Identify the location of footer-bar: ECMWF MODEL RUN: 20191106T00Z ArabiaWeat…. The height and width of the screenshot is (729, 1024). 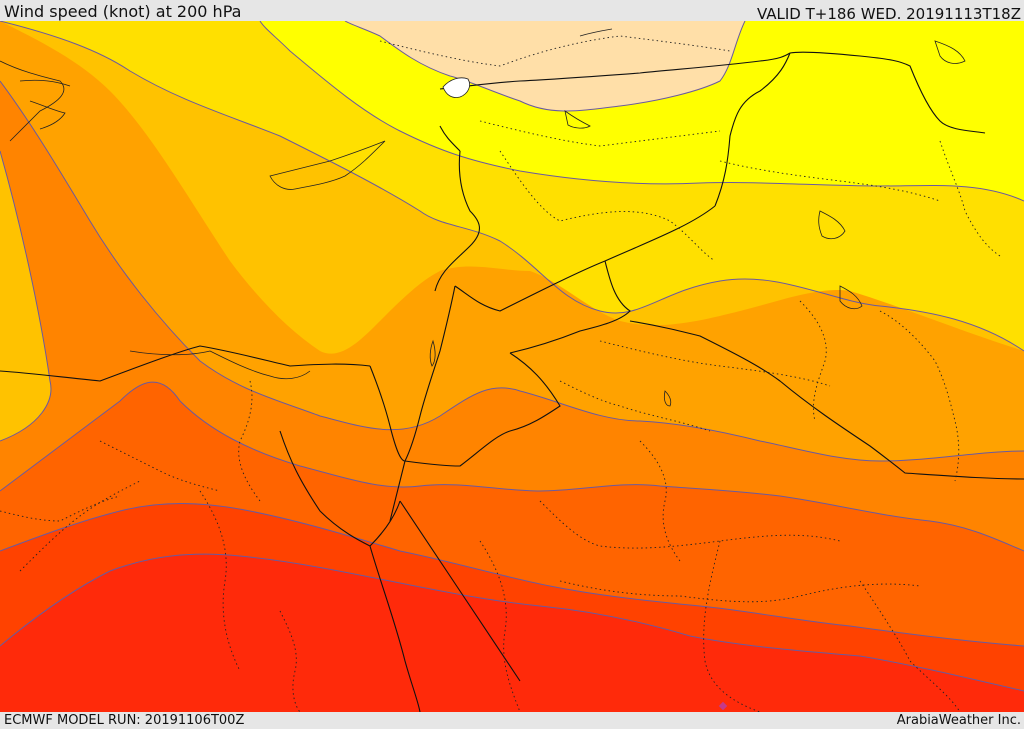
(512, 720).